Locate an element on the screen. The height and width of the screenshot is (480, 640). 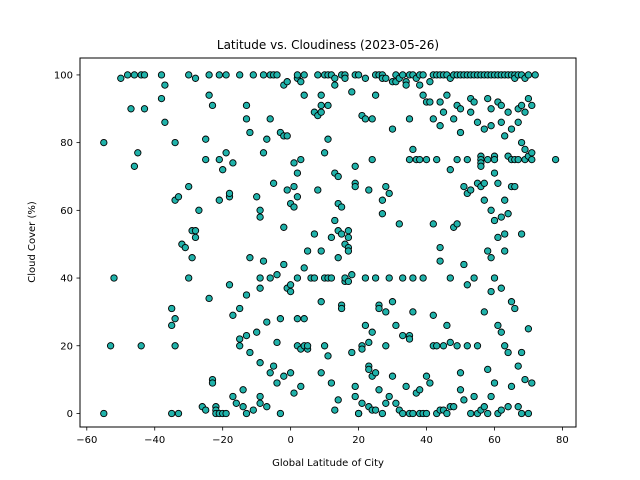
y-tick-label: 20 is located at coordinates (66, 346).